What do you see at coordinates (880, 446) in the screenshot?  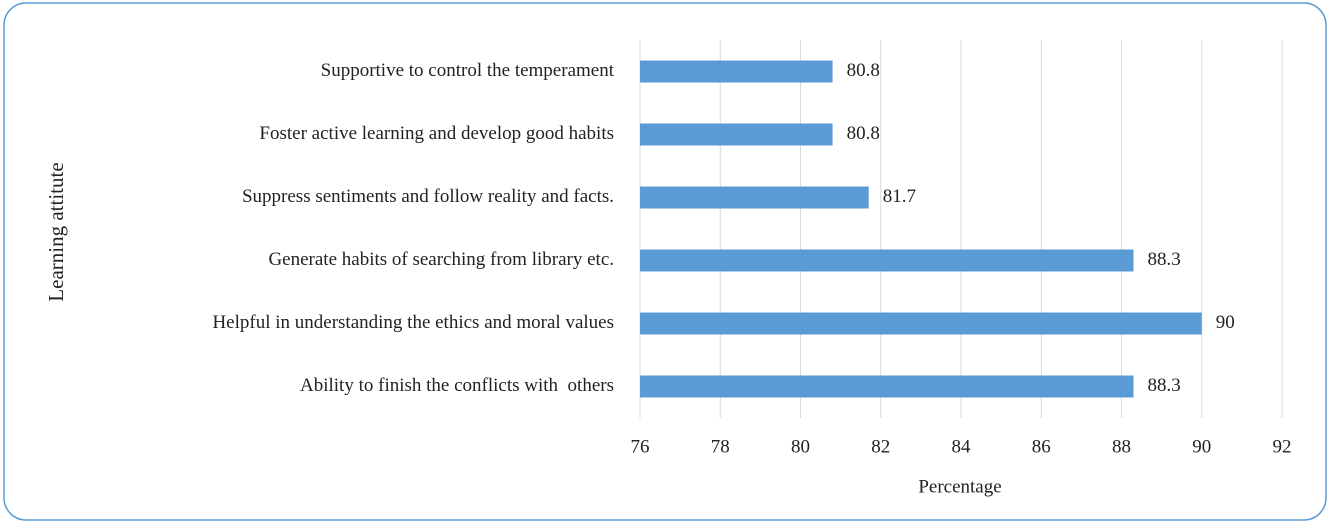 I see `x-tick-label: 82` at bounding box center [880, 446].